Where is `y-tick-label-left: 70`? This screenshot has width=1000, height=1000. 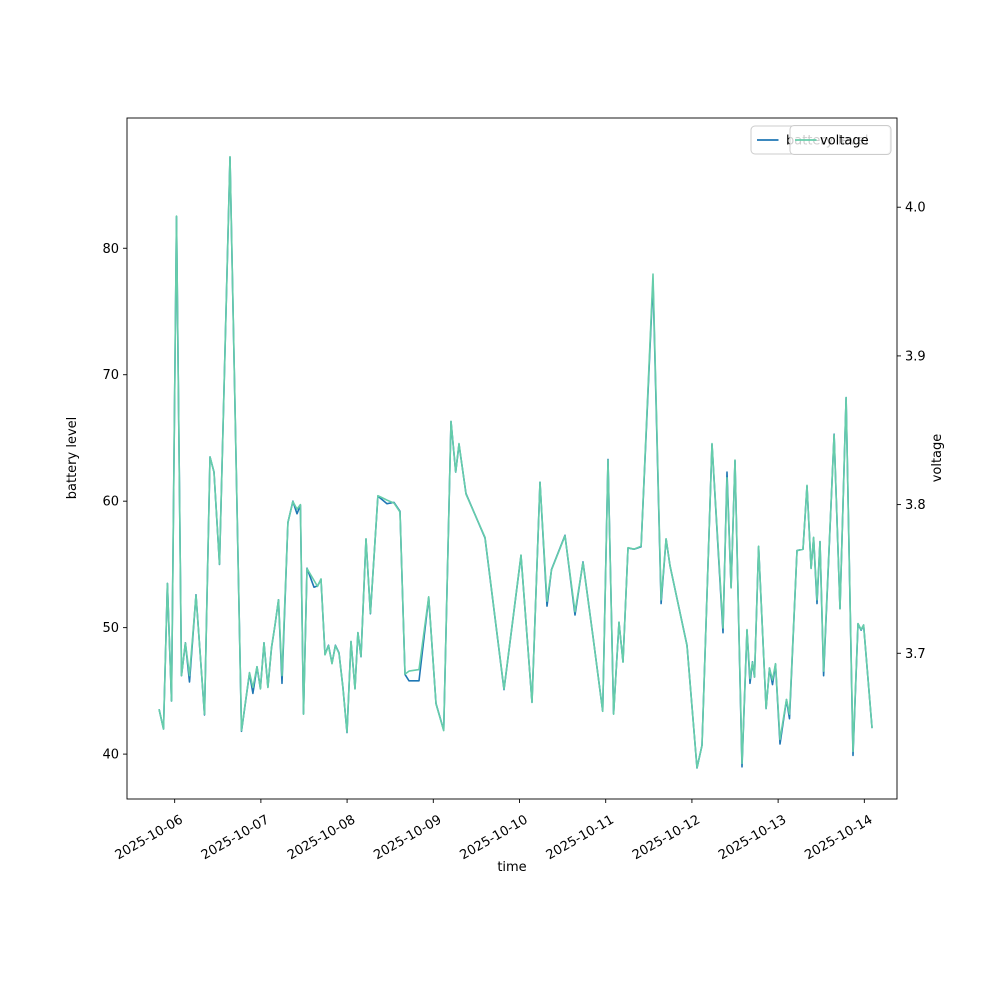
y-tick-label-left: 70 is located at coordinates (110, 375).